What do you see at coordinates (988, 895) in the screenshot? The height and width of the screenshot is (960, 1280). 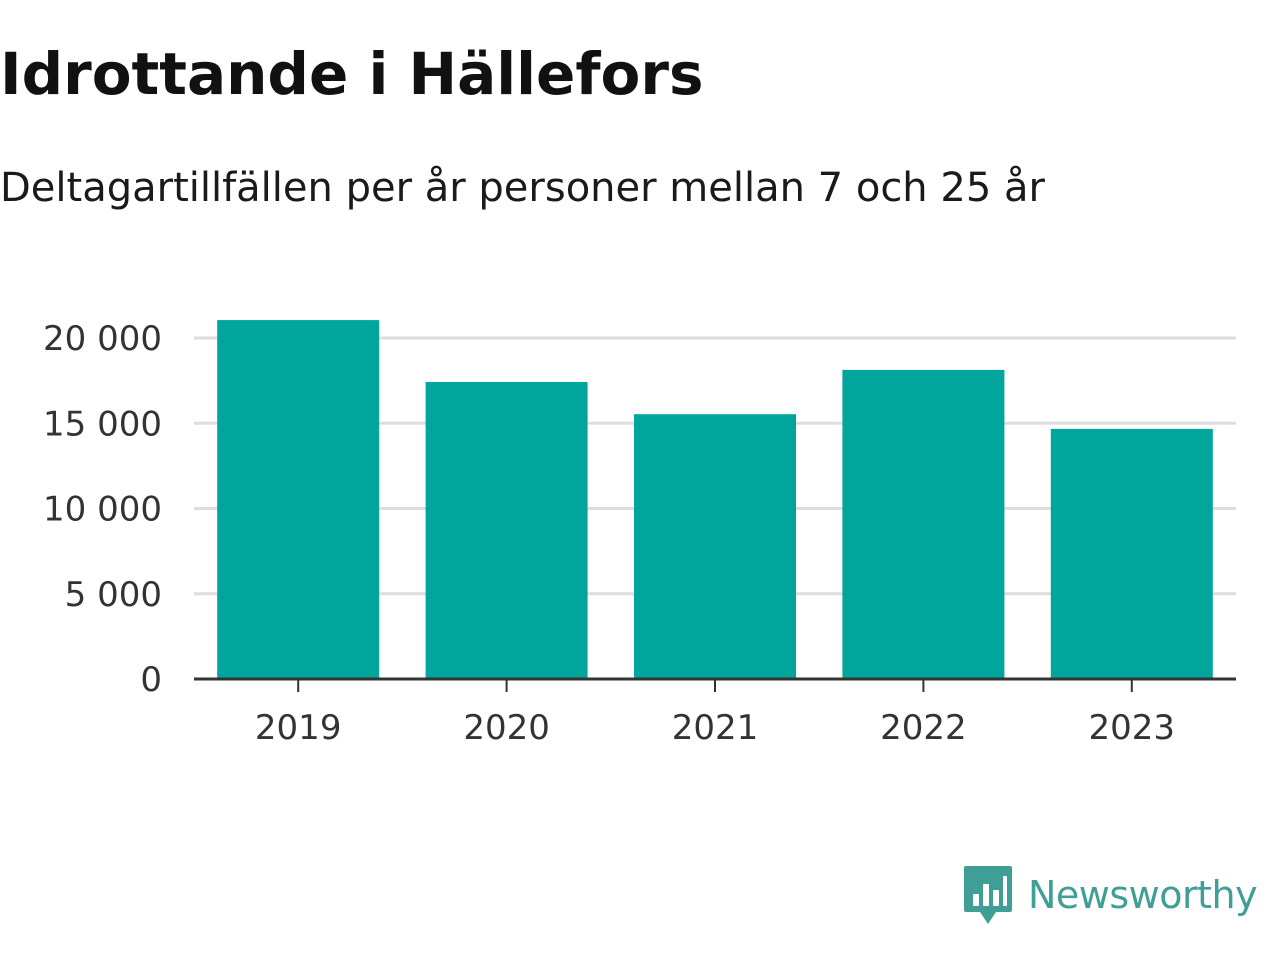 I see `bar-chart-speech-bubble-icon` at bounding box center [988, 895].